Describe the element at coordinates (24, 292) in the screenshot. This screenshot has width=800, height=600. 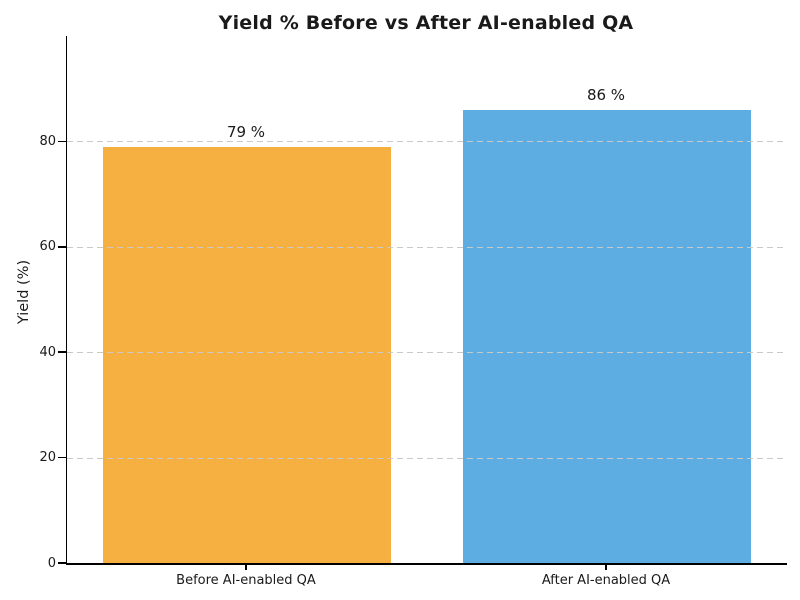
I see `y-axis-label: Yield (%)` at that location.